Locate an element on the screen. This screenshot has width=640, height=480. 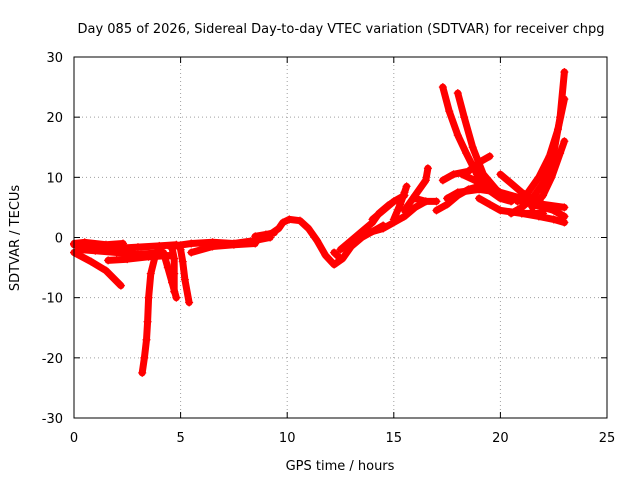
series-track-o is located at coordinates (337, 255).